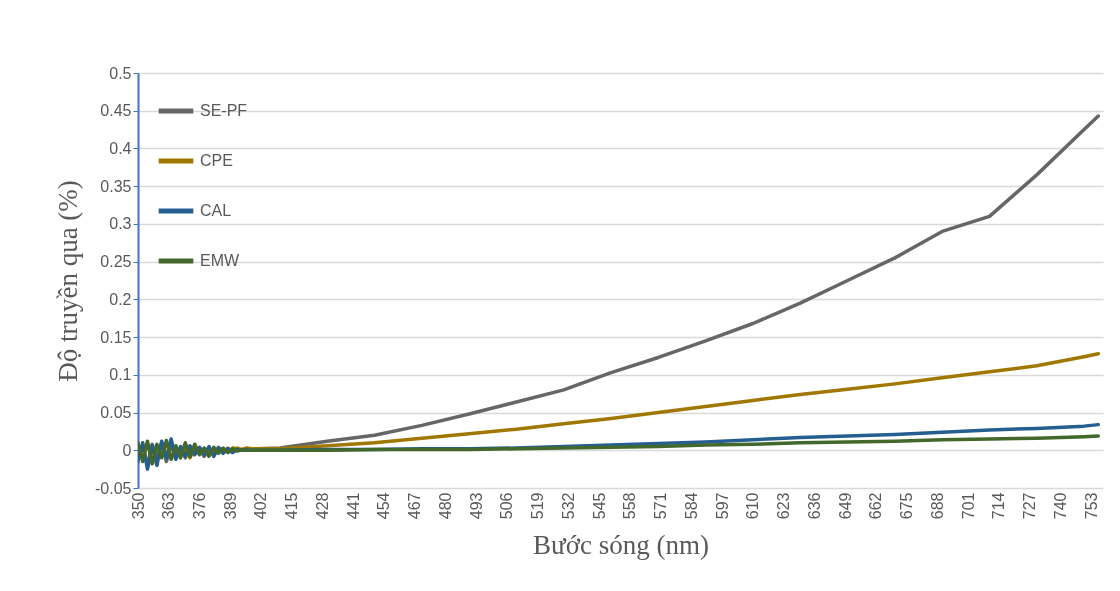 The width and height of the screenshot is (1120, 591). I want to click on x-tick-label: 701, so click(968, 506).